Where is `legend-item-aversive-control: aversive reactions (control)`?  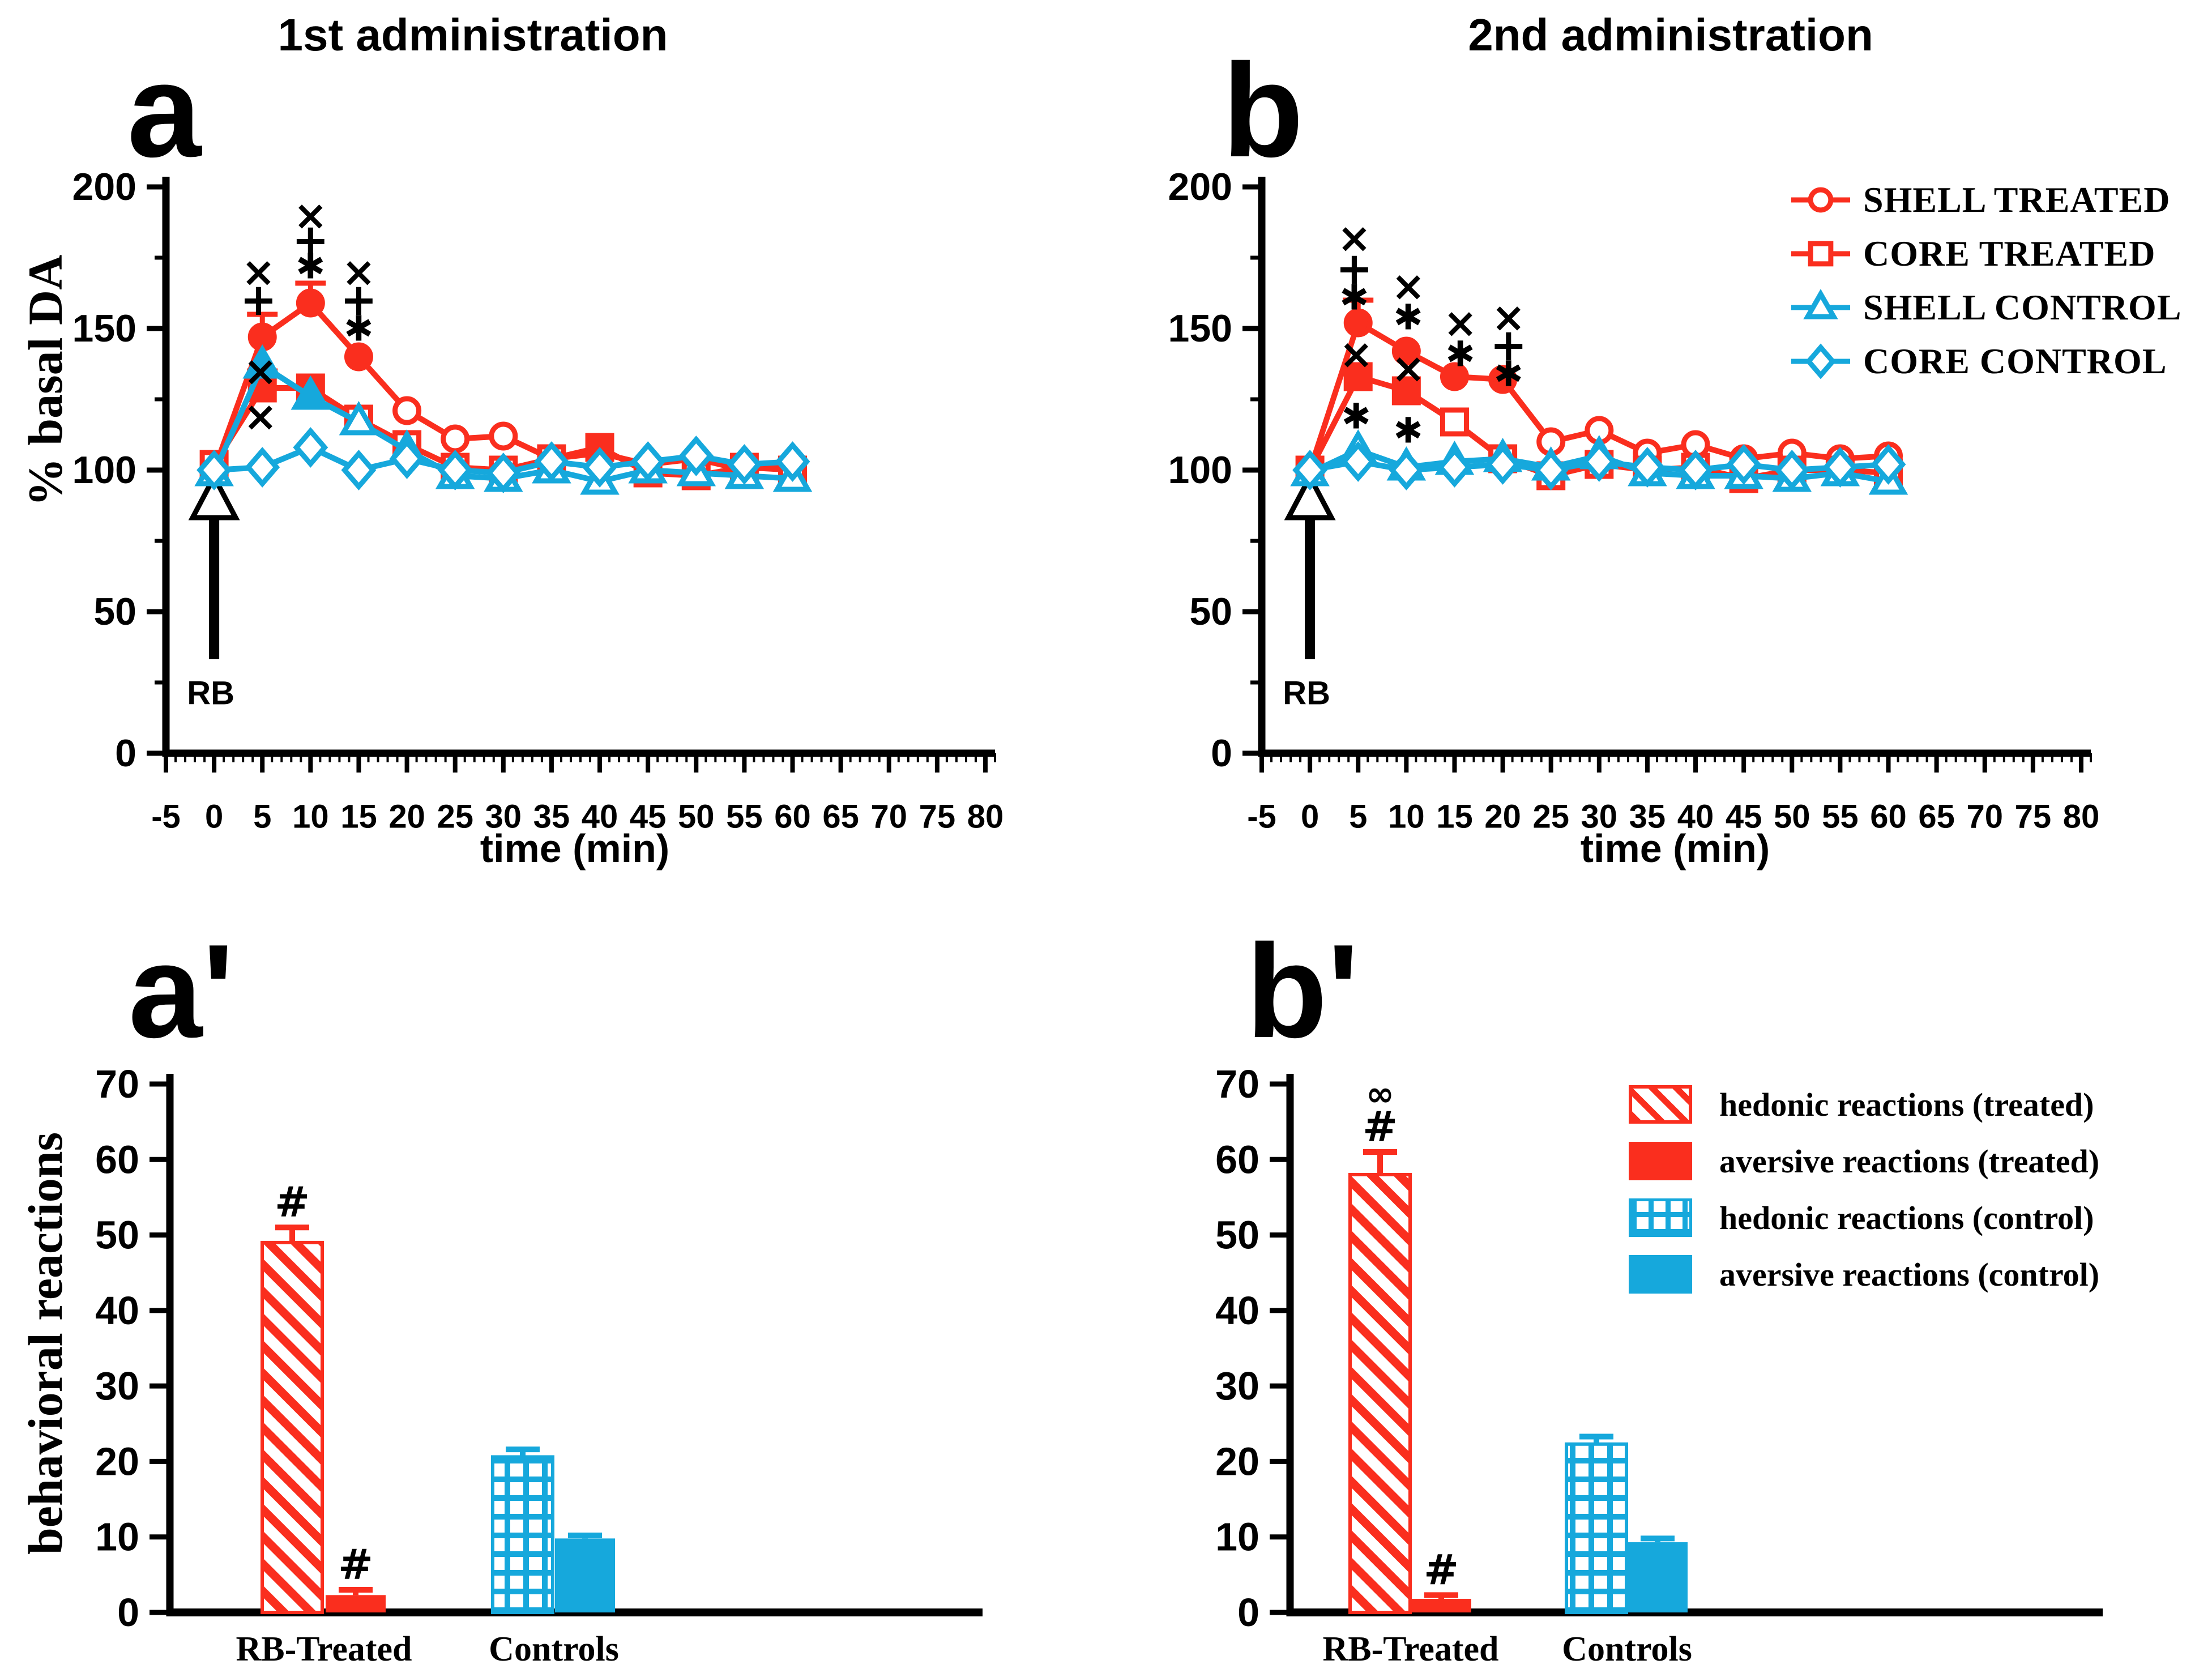
legend-item-aversive-control: aversive reactions (control) is located at coordinates (1864, 1274).